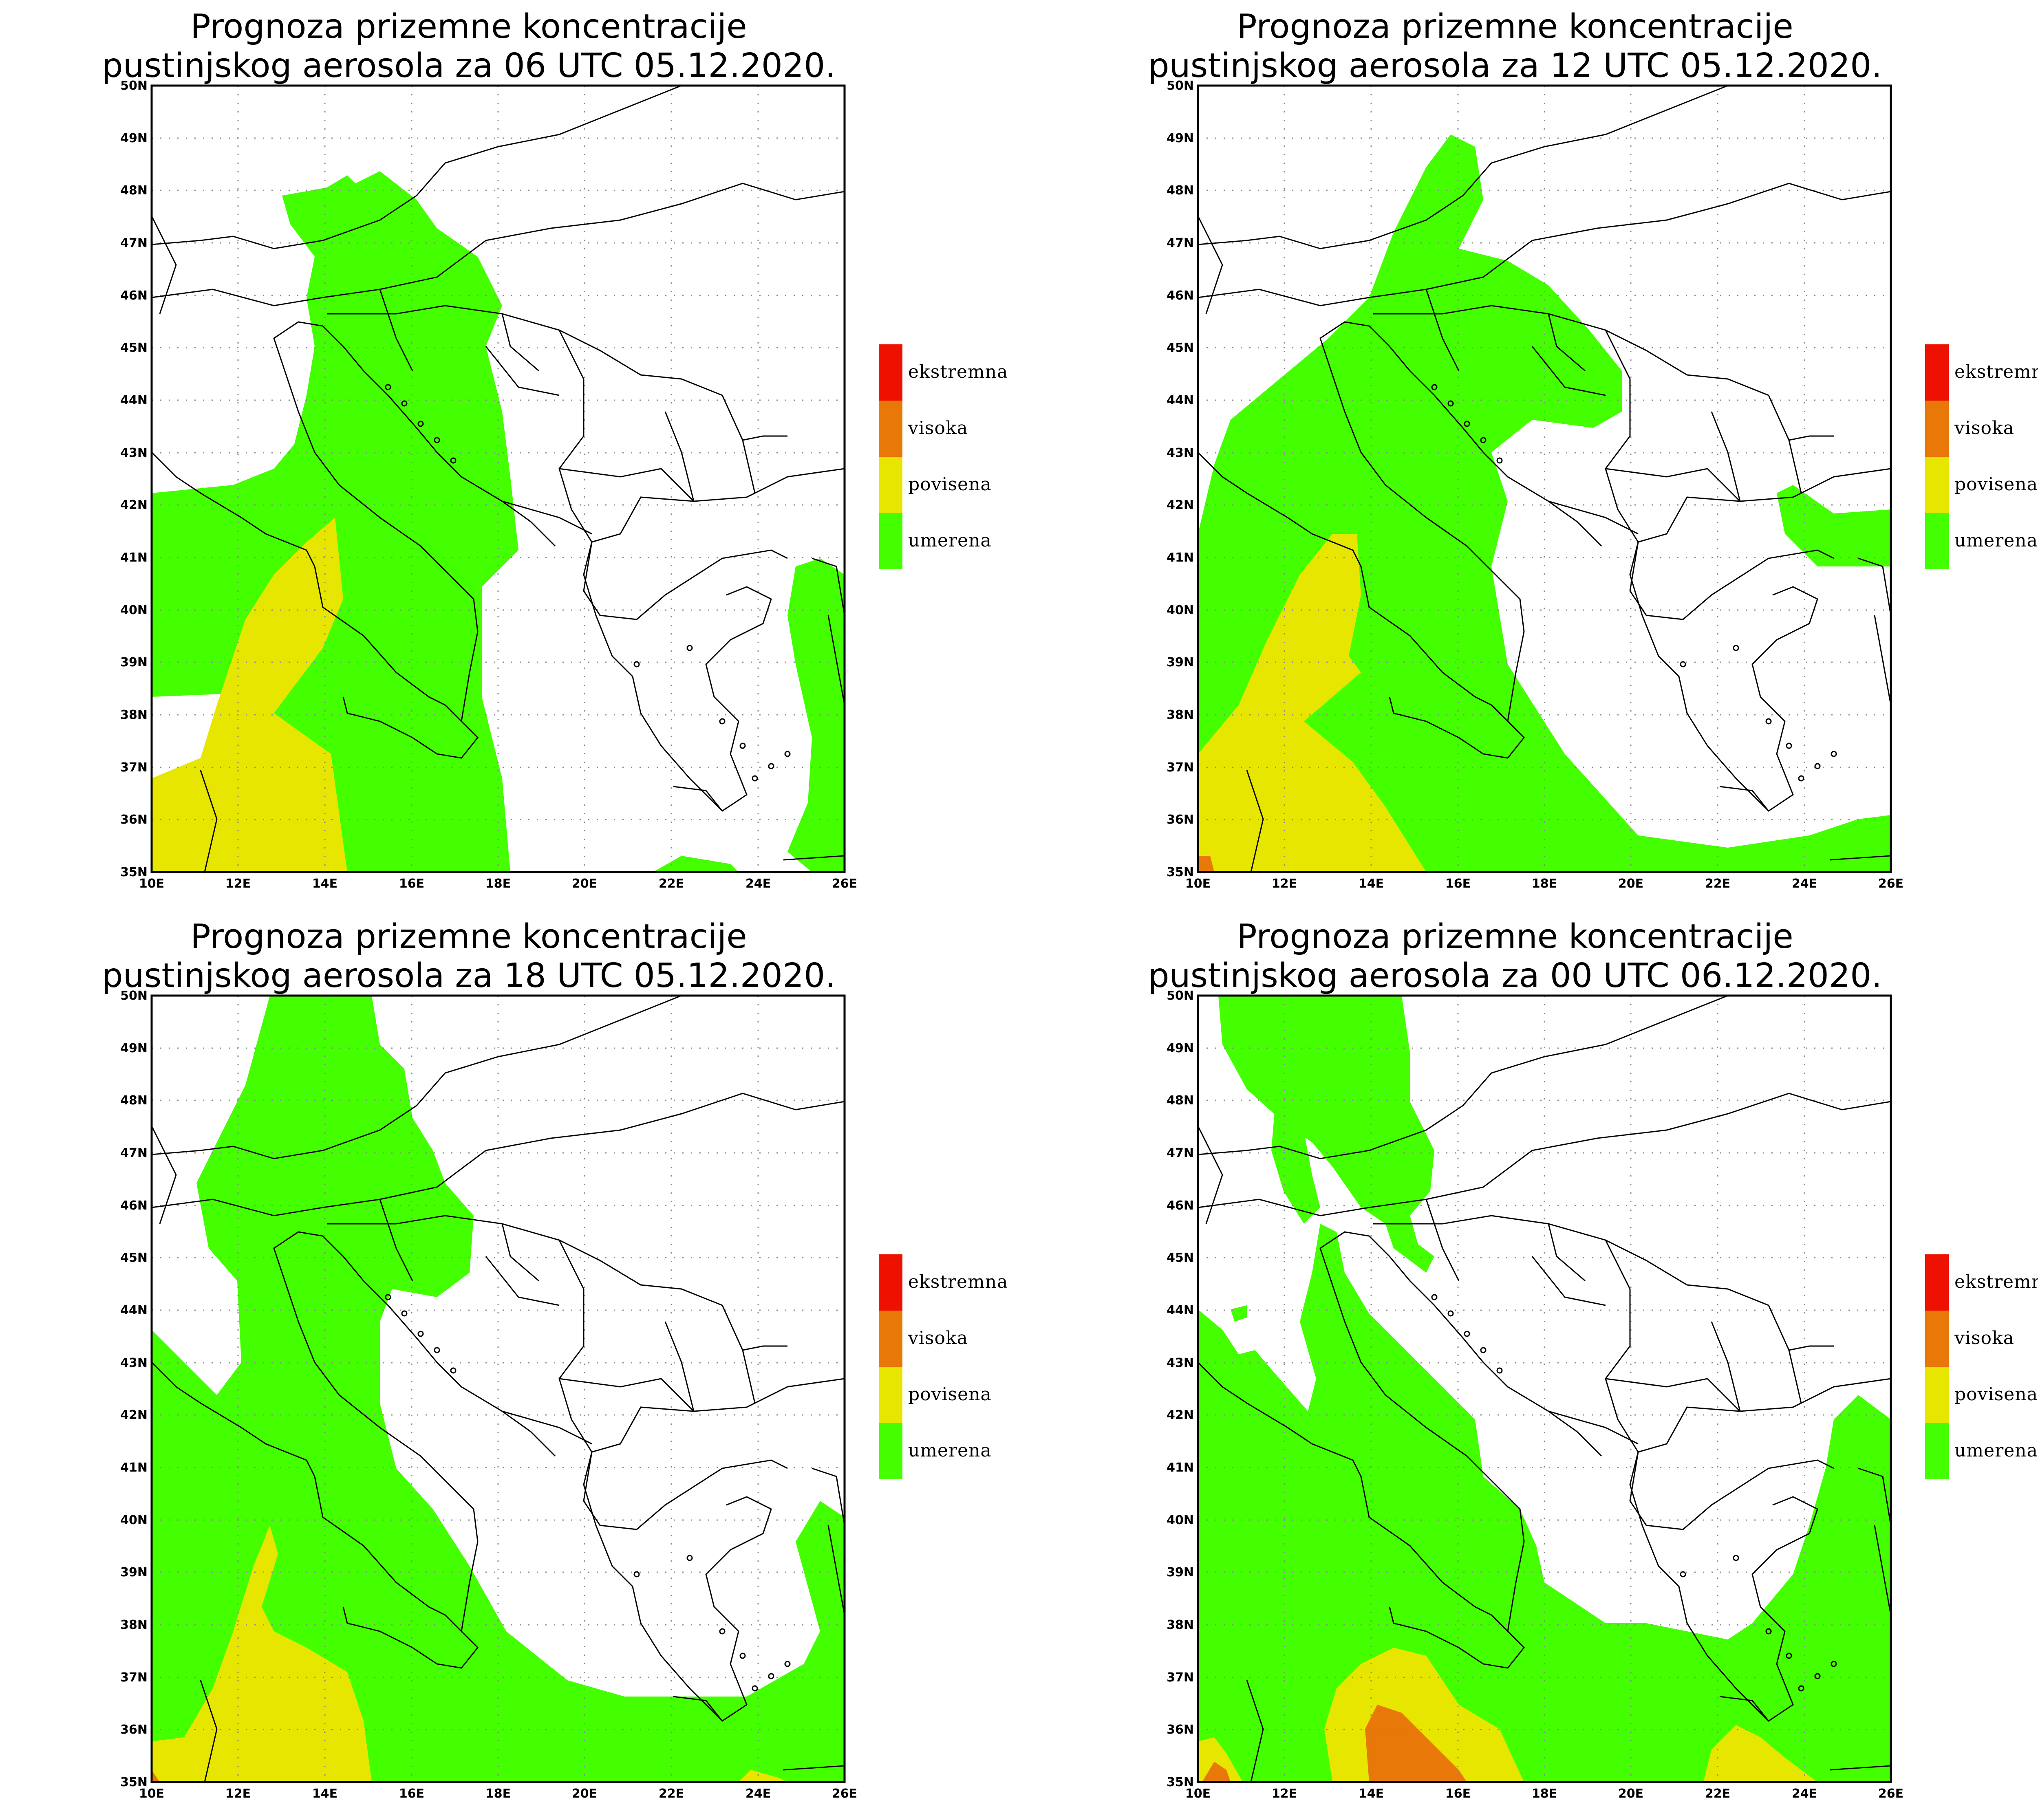 The height and width of the screenshot is (1820, 2038). Describe the element at coordinates (134, 1100) in the screenshot. I see `svg-text: 48N` at that location.